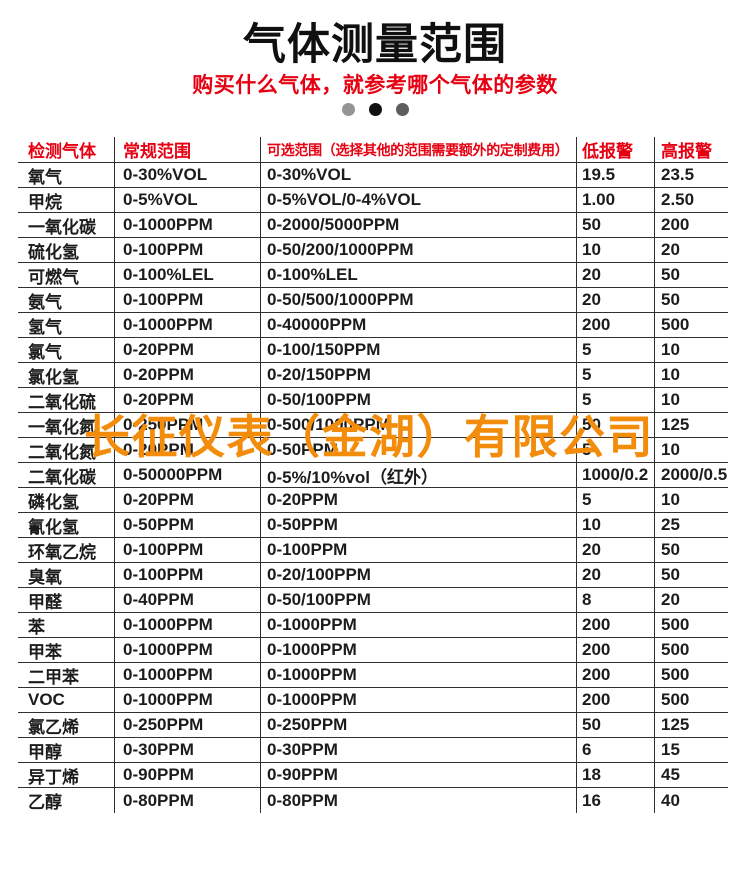 This screenshot has width=750, height=876. Describe the element at coordinates (373, 525) in the screenshot. I see `table-row: 氰化氢 0-50PPM 0-50PPM 10 25` at that location.